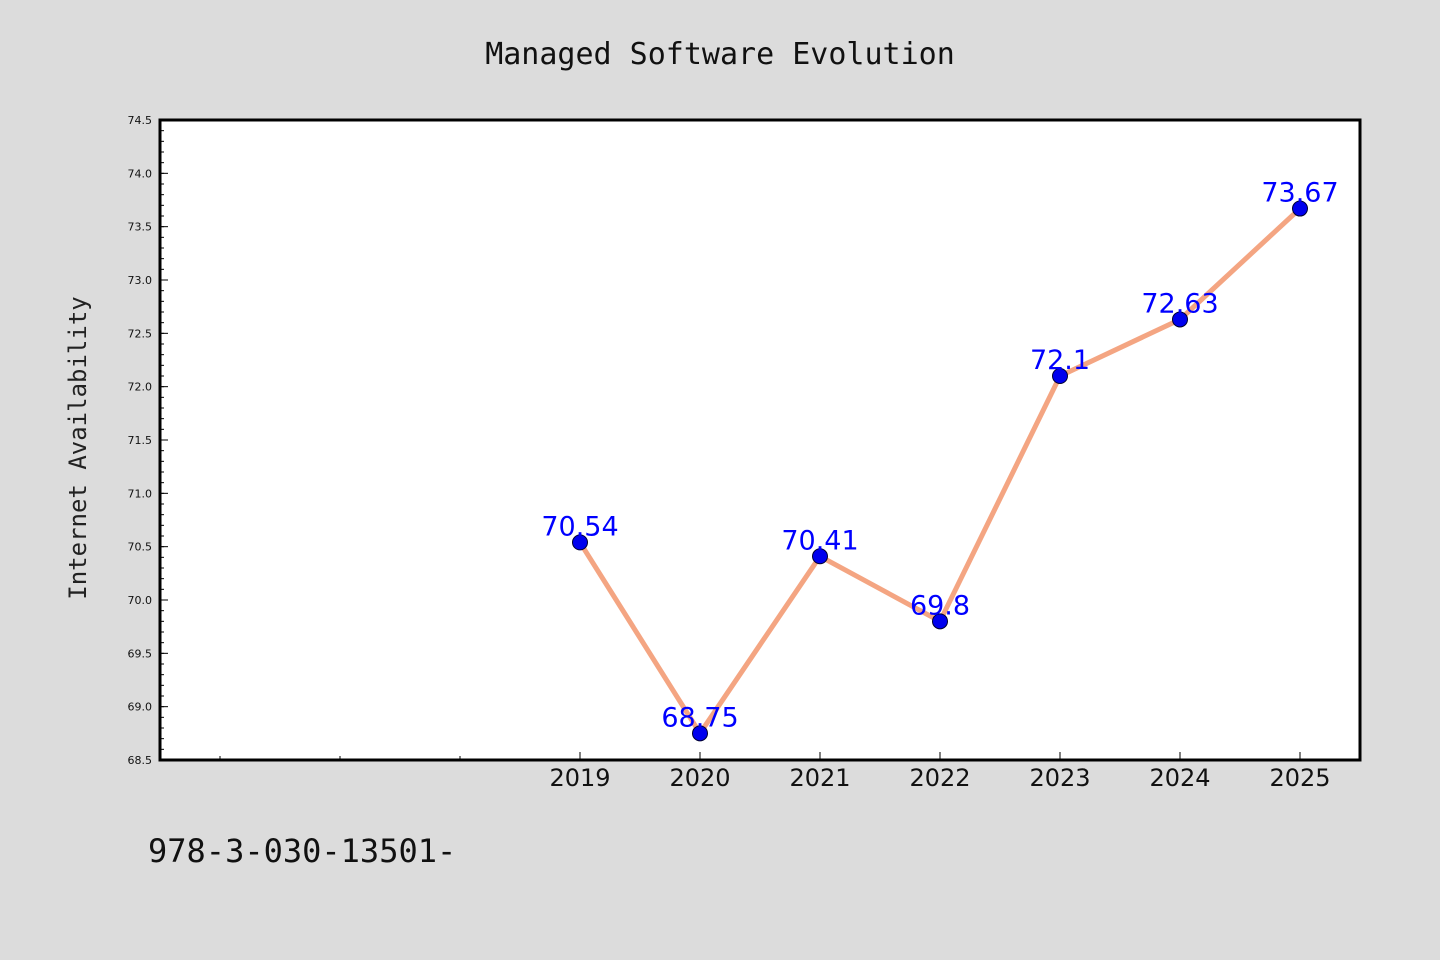 The image size is (1440, 960). I want to click on data-label: 69.8, so click(940, 605).